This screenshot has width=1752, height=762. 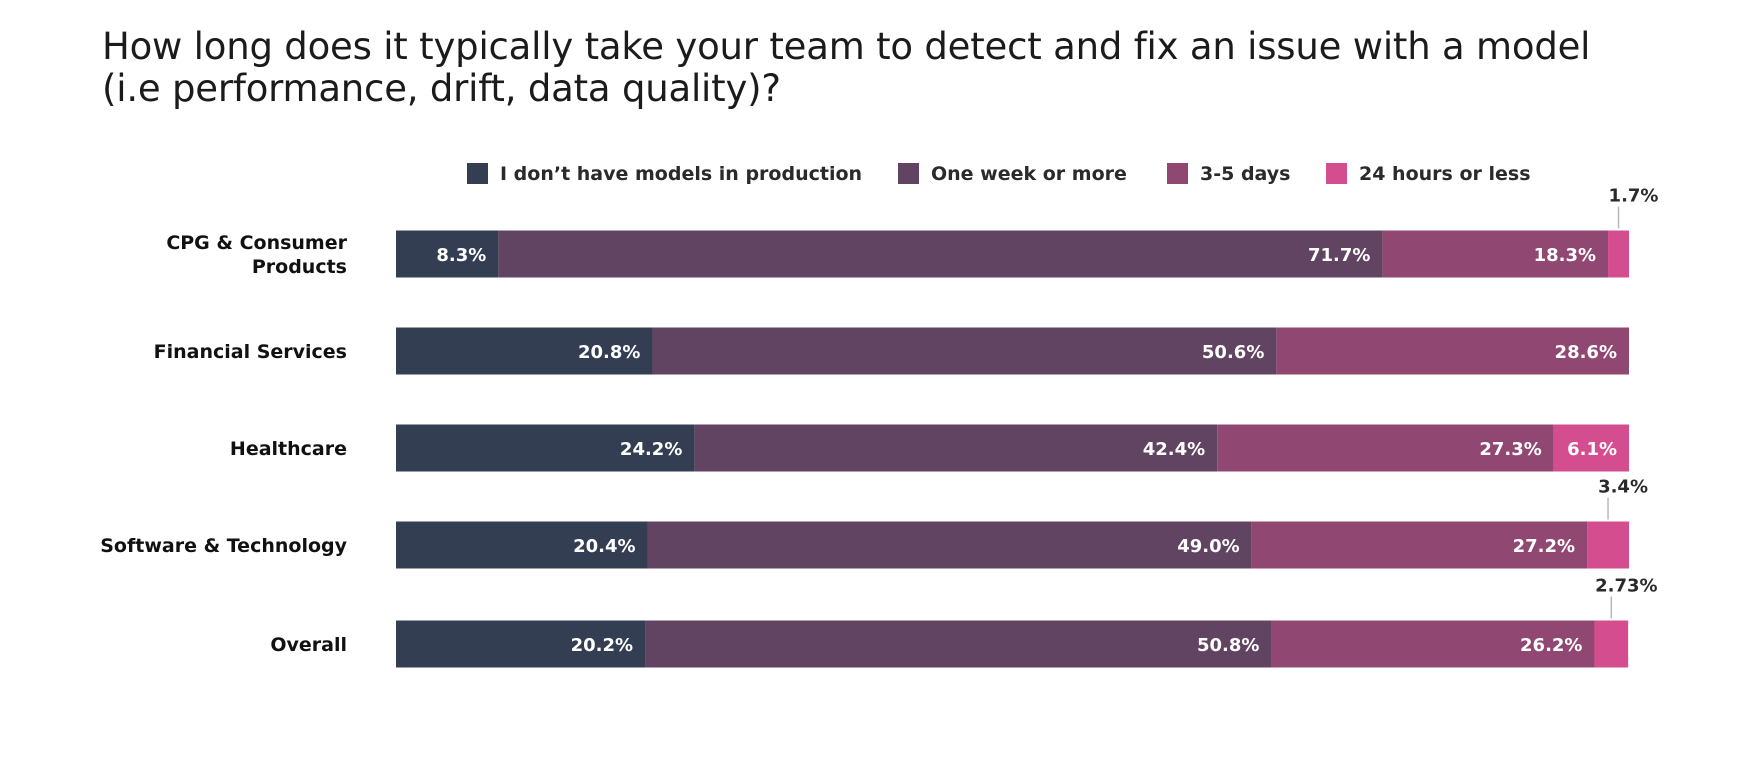 I want to click on category-label: Overall, so click(x=308, y=645).